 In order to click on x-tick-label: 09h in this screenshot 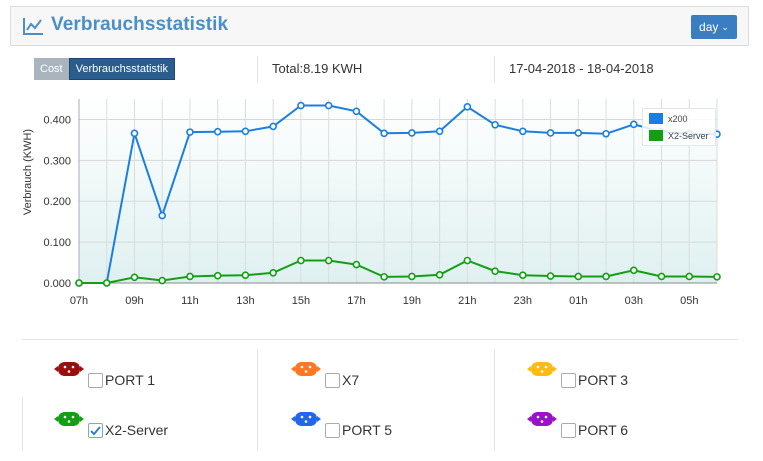, I will do `click(134, 301)`.